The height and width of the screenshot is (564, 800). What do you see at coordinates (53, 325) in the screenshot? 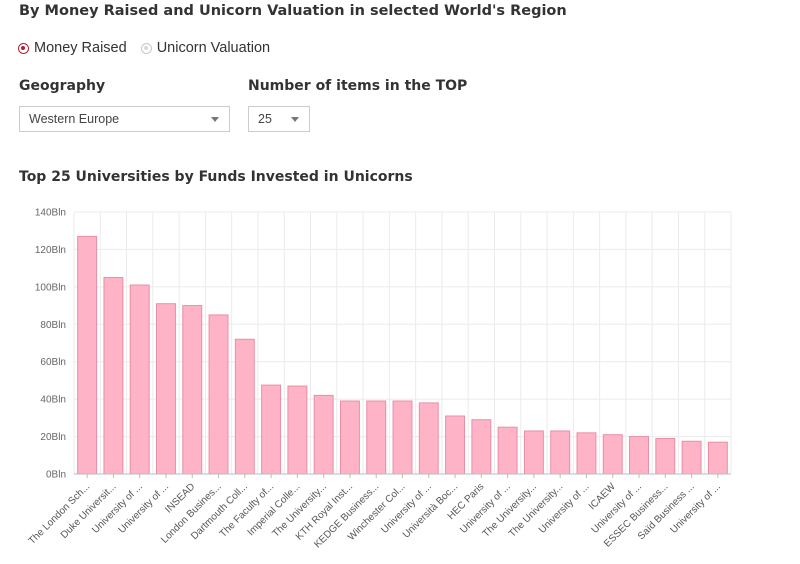
I see `y-tick-label: 80Bln` at bounding box center [53, 325].